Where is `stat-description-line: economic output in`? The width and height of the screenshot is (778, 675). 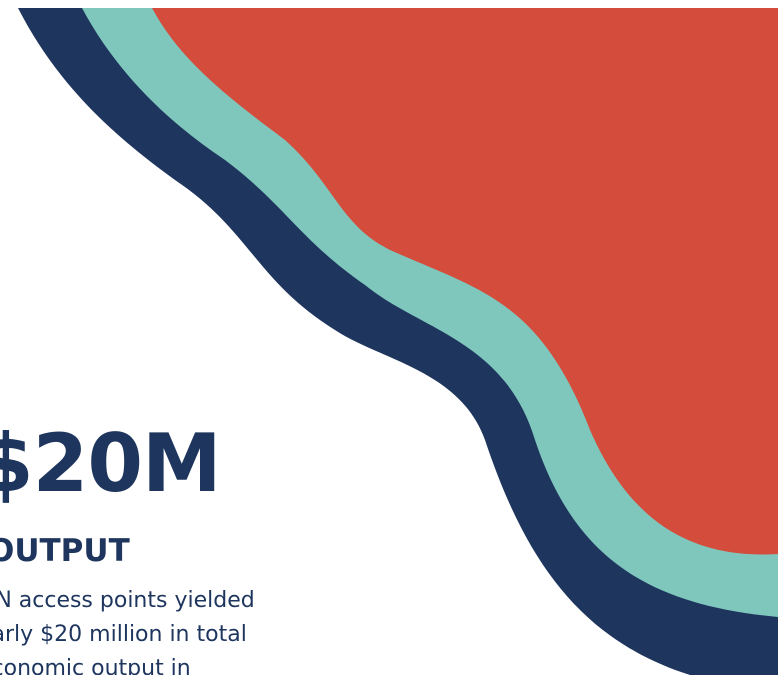 stat-description-line: economic output in is located at coordinates (95, 665).